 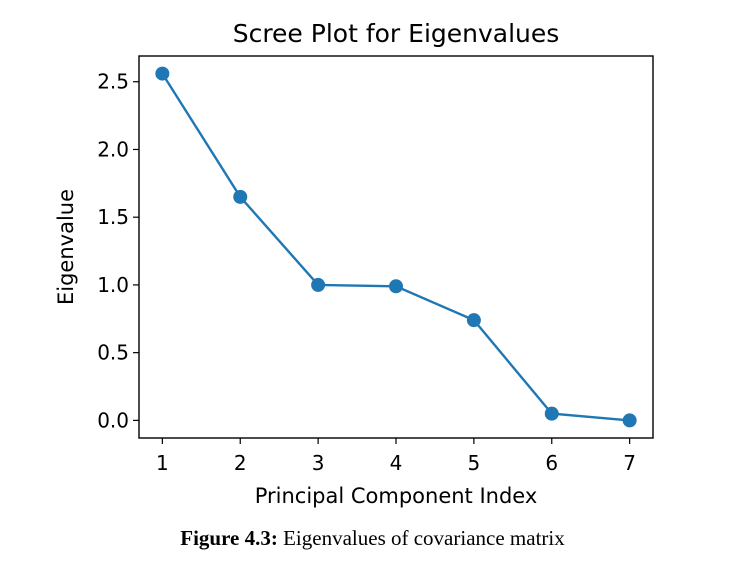 I want to click on x-axis-label: Principal Component Index, so click(x=396, y=496).